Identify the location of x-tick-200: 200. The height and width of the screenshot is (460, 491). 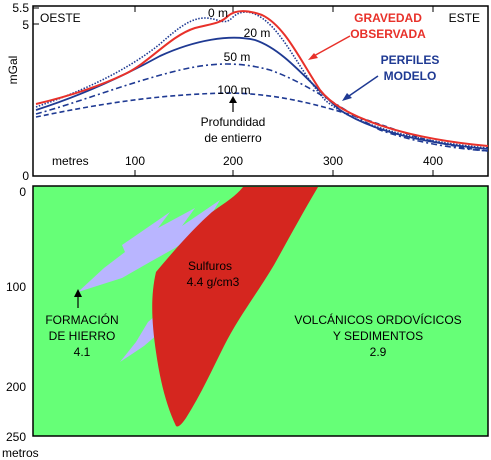
(233, 161).